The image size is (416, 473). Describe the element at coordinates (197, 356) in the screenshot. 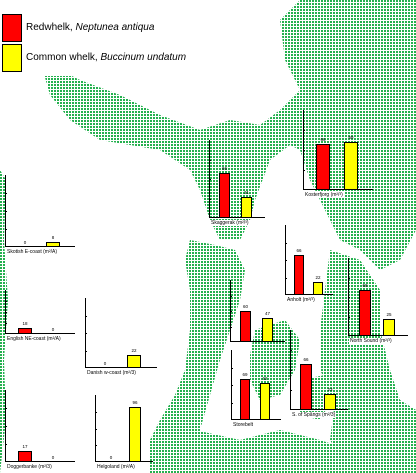

I see `land-denmark` at that location.